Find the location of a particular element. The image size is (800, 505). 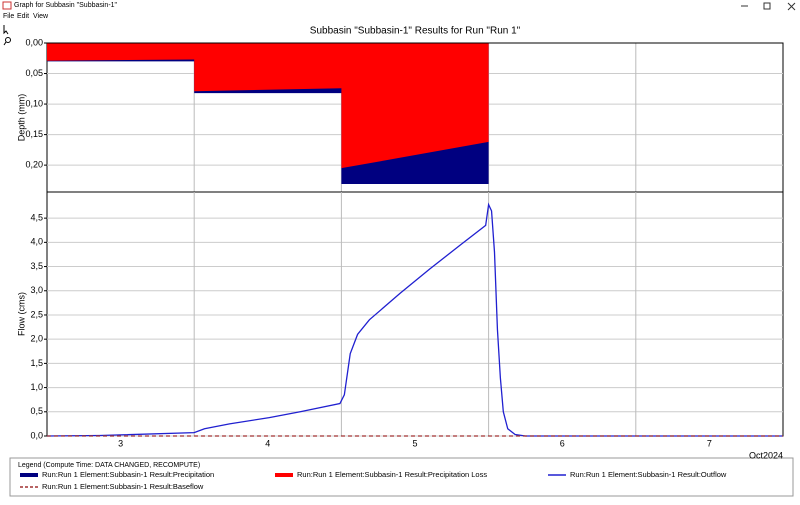

pointer-tool is located at coordinates (6, 30).